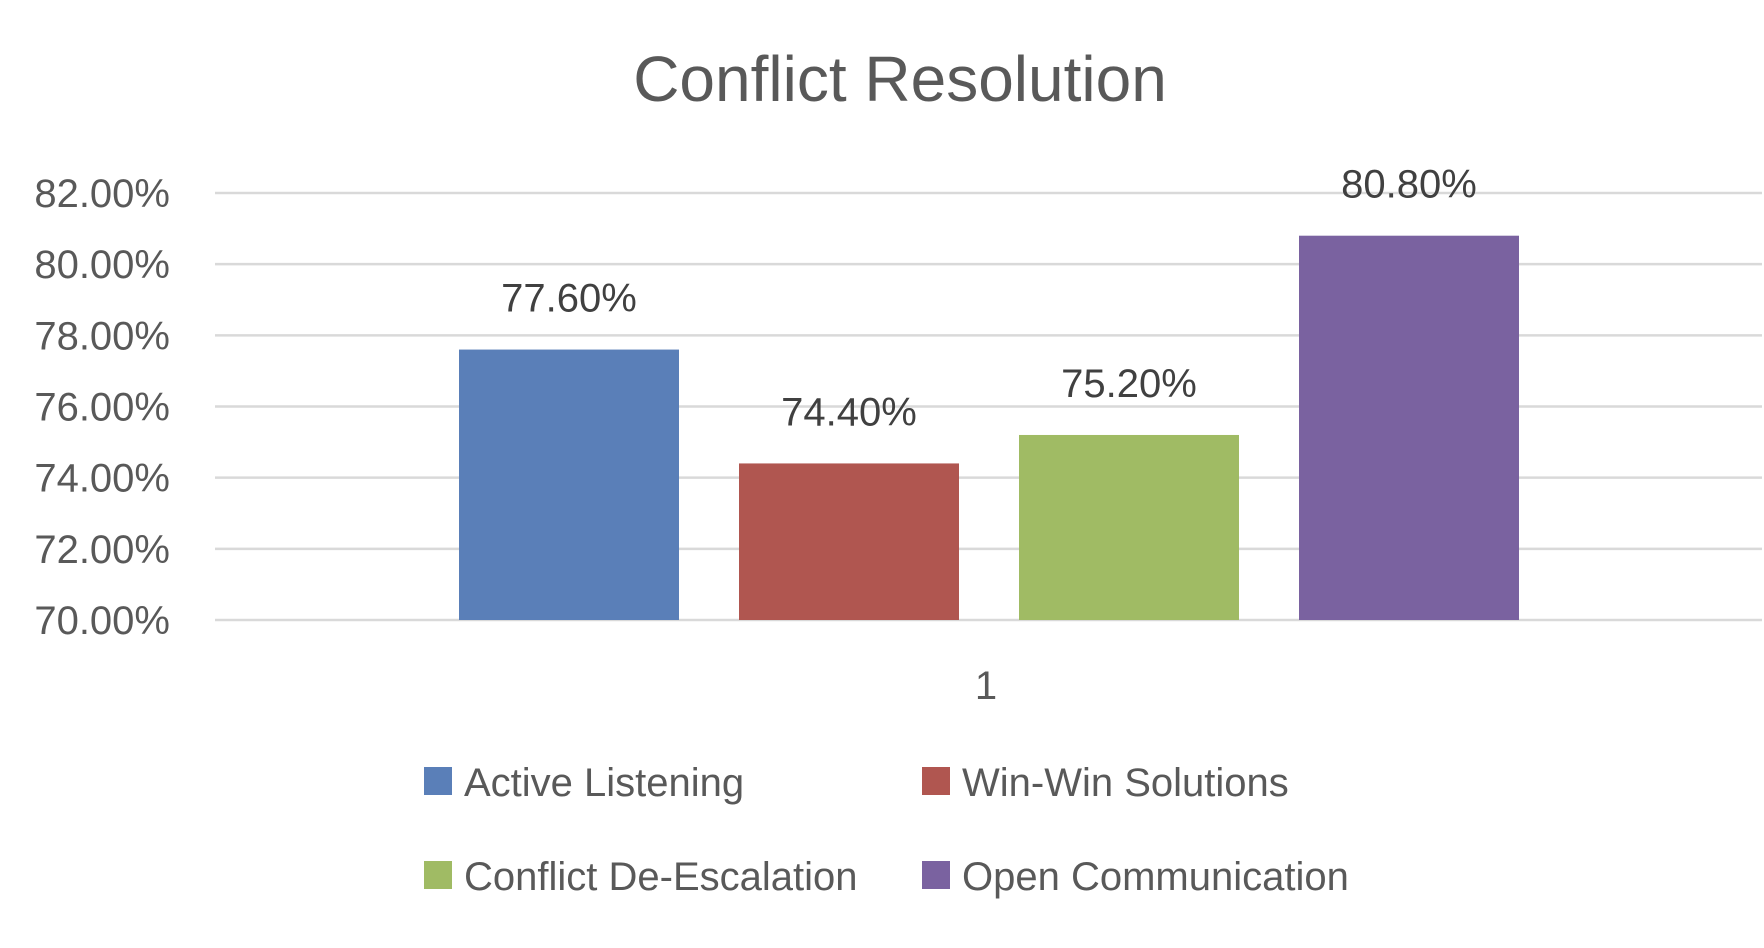  What do you see at coordinates (849, 541) in the screenshot?
I see `bar-win-win-solutions` at bounding box center [849, 541].